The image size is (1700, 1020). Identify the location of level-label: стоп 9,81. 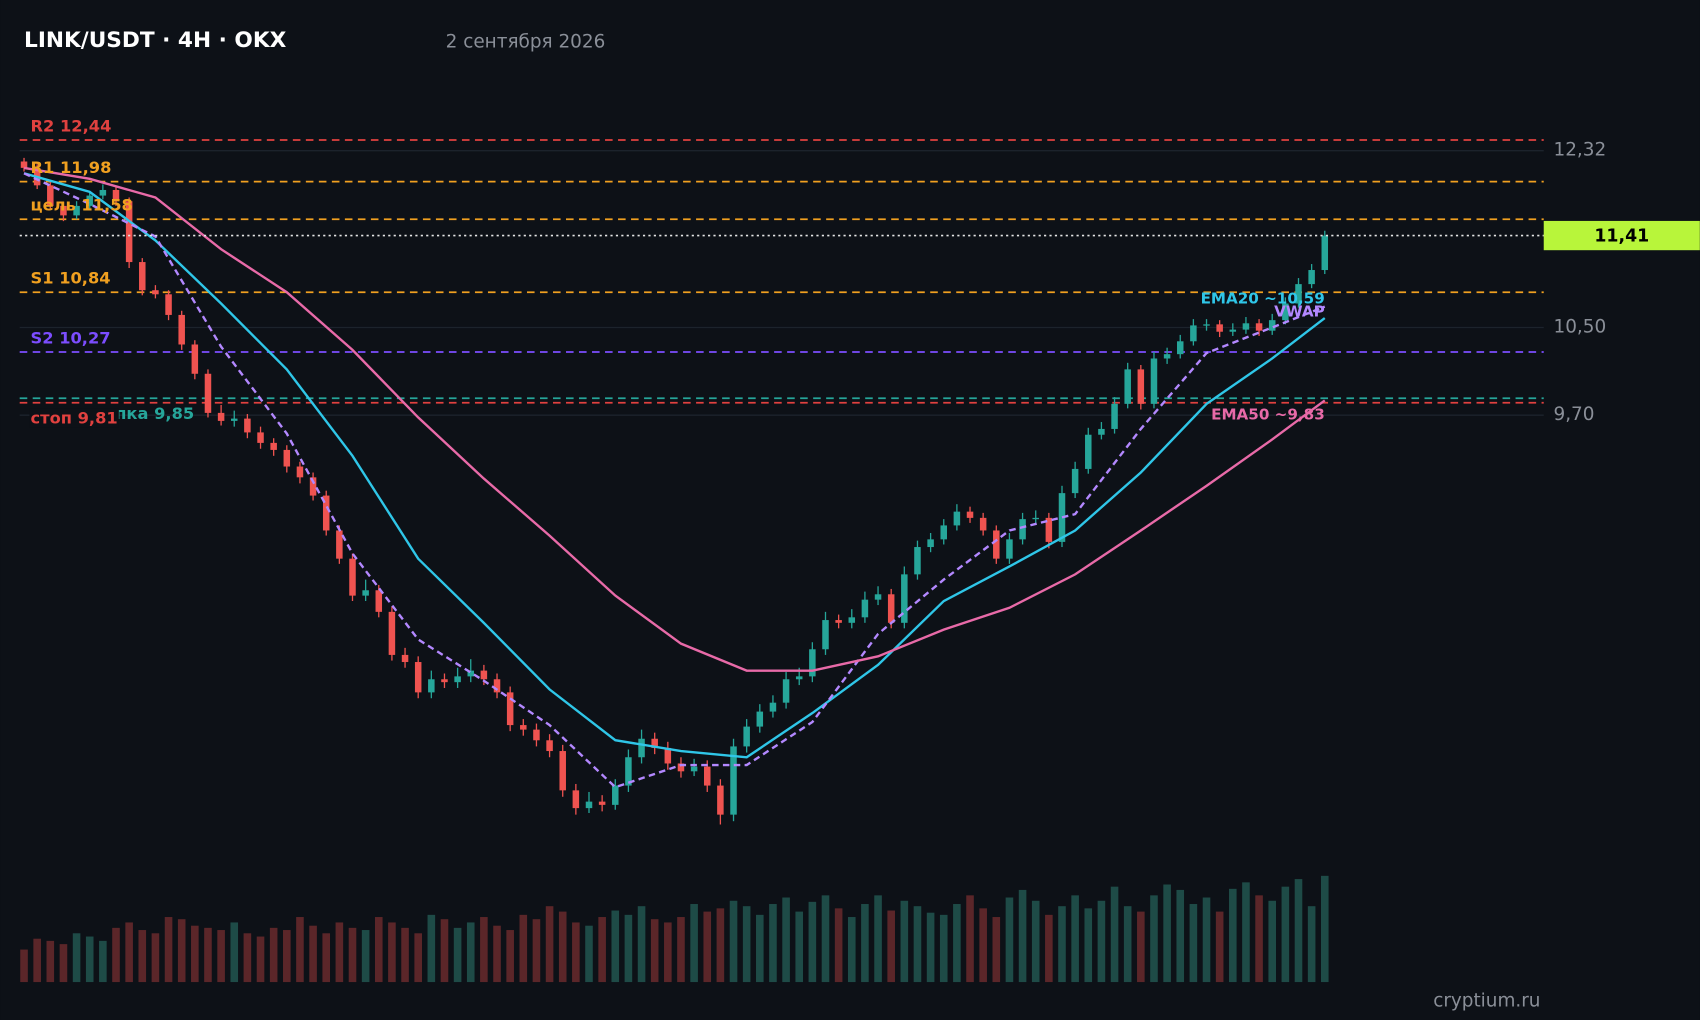
(74, 417).